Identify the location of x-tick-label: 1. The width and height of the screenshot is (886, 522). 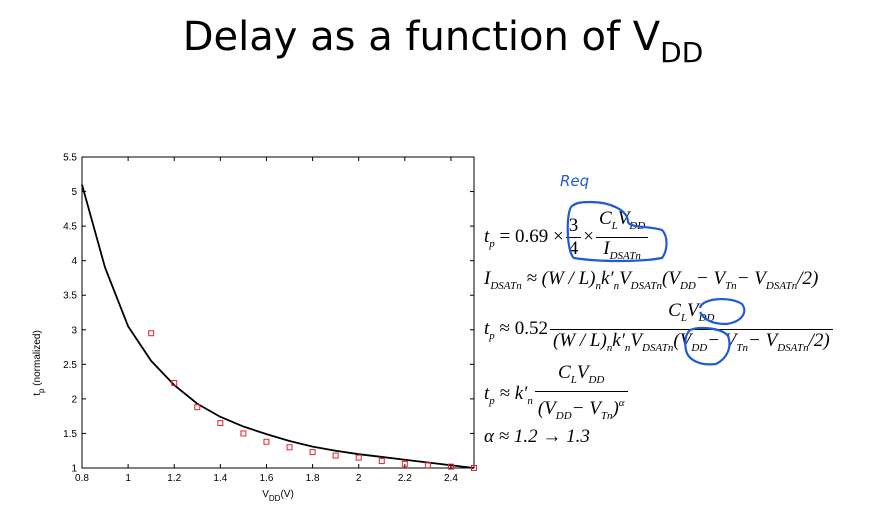
(128, 478).